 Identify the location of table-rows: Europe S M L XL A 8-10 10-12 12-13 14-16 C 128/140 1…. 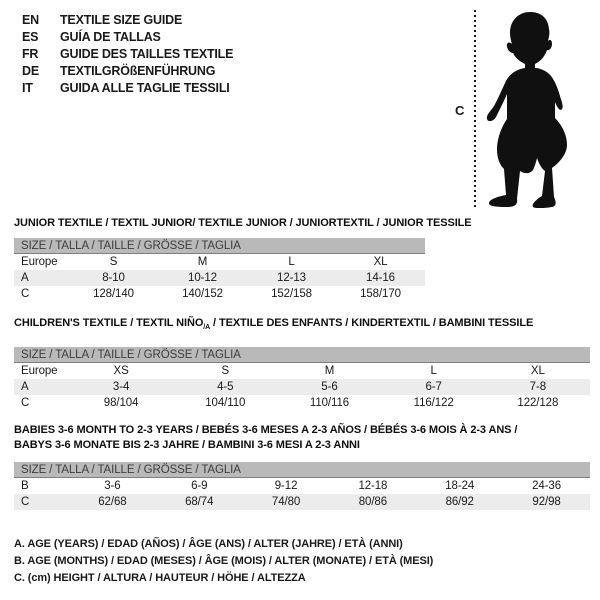
(219, 278).